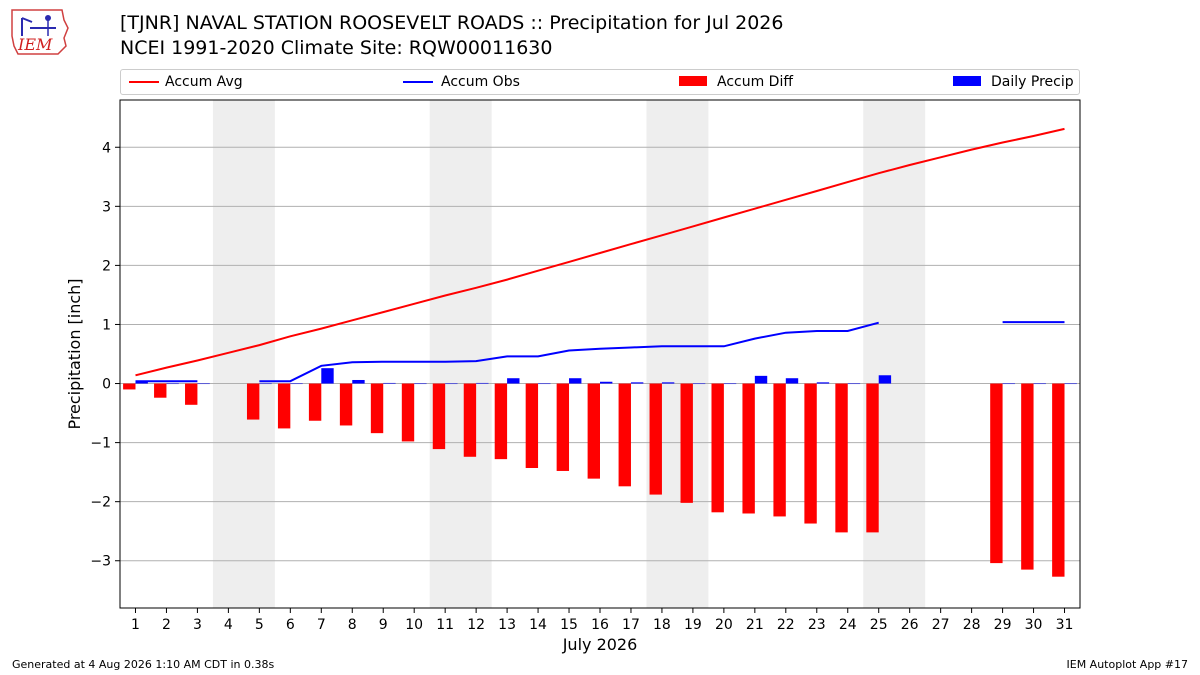 The image size is (1200, 675). What do you see at coordinates (480, 82) in the screenshot?
I see `legend-label-accum-obs: Accum Obs` at bounding box center [480, 82].